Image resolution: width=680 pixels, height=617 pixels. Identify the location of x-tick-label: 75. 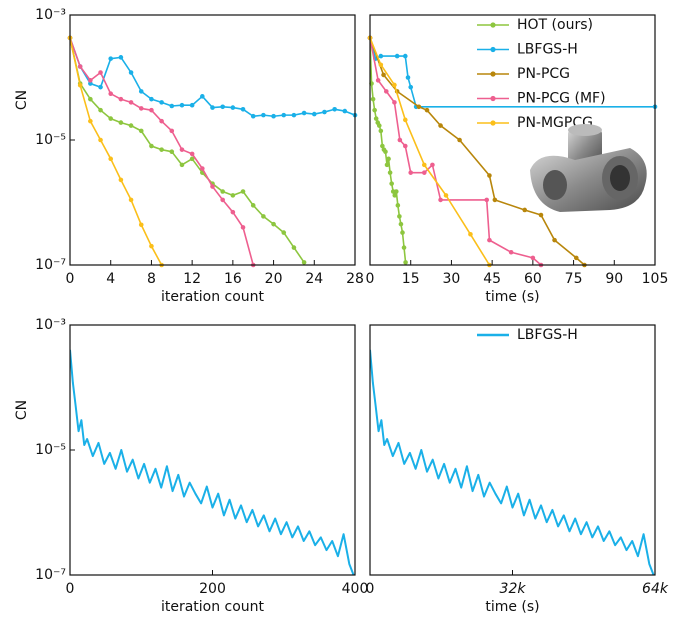
(574, 279).